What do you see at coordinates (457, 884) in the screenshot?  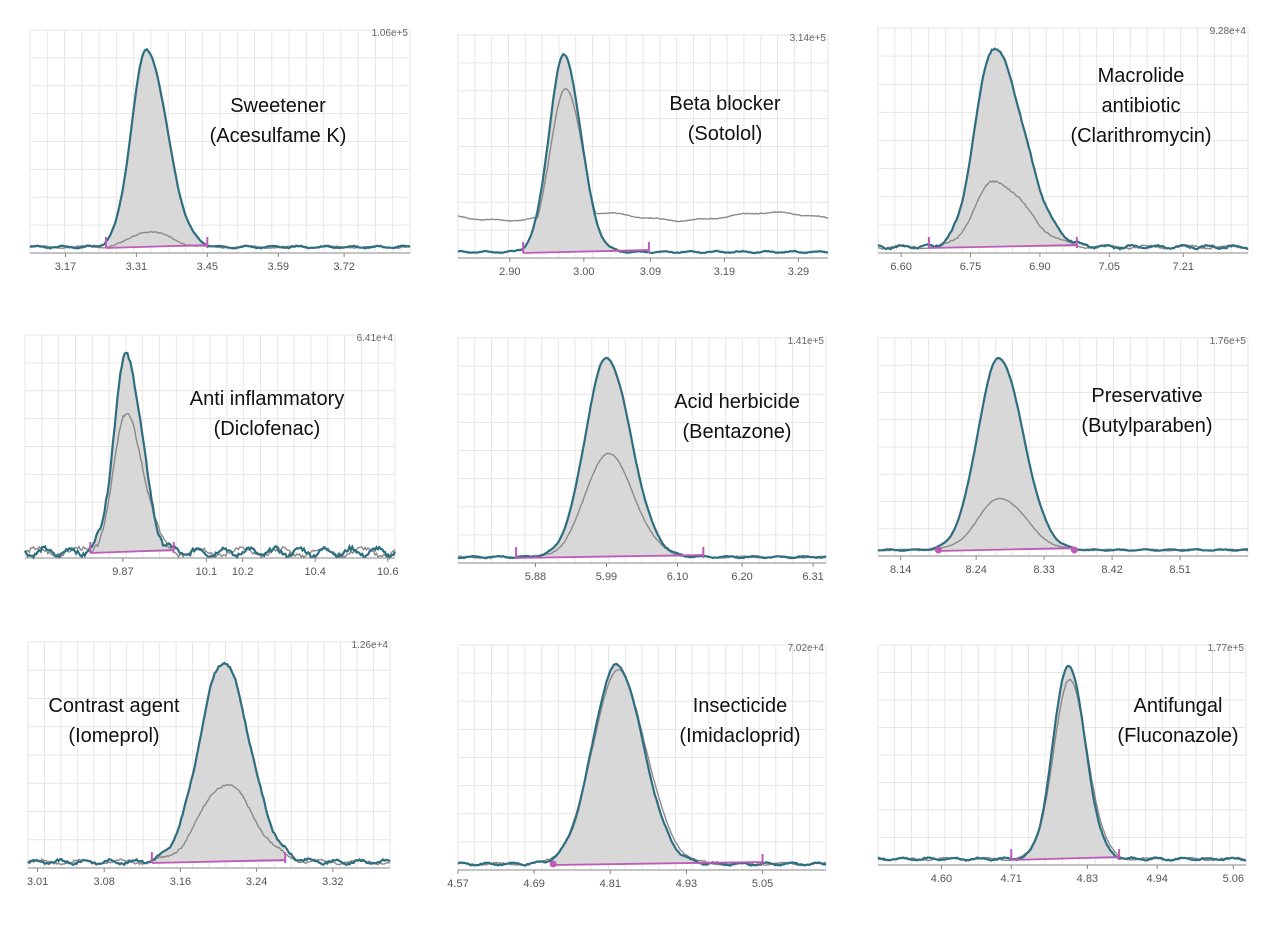 I see `x-tick-label: 4.57` at bounding box center [457, 884].